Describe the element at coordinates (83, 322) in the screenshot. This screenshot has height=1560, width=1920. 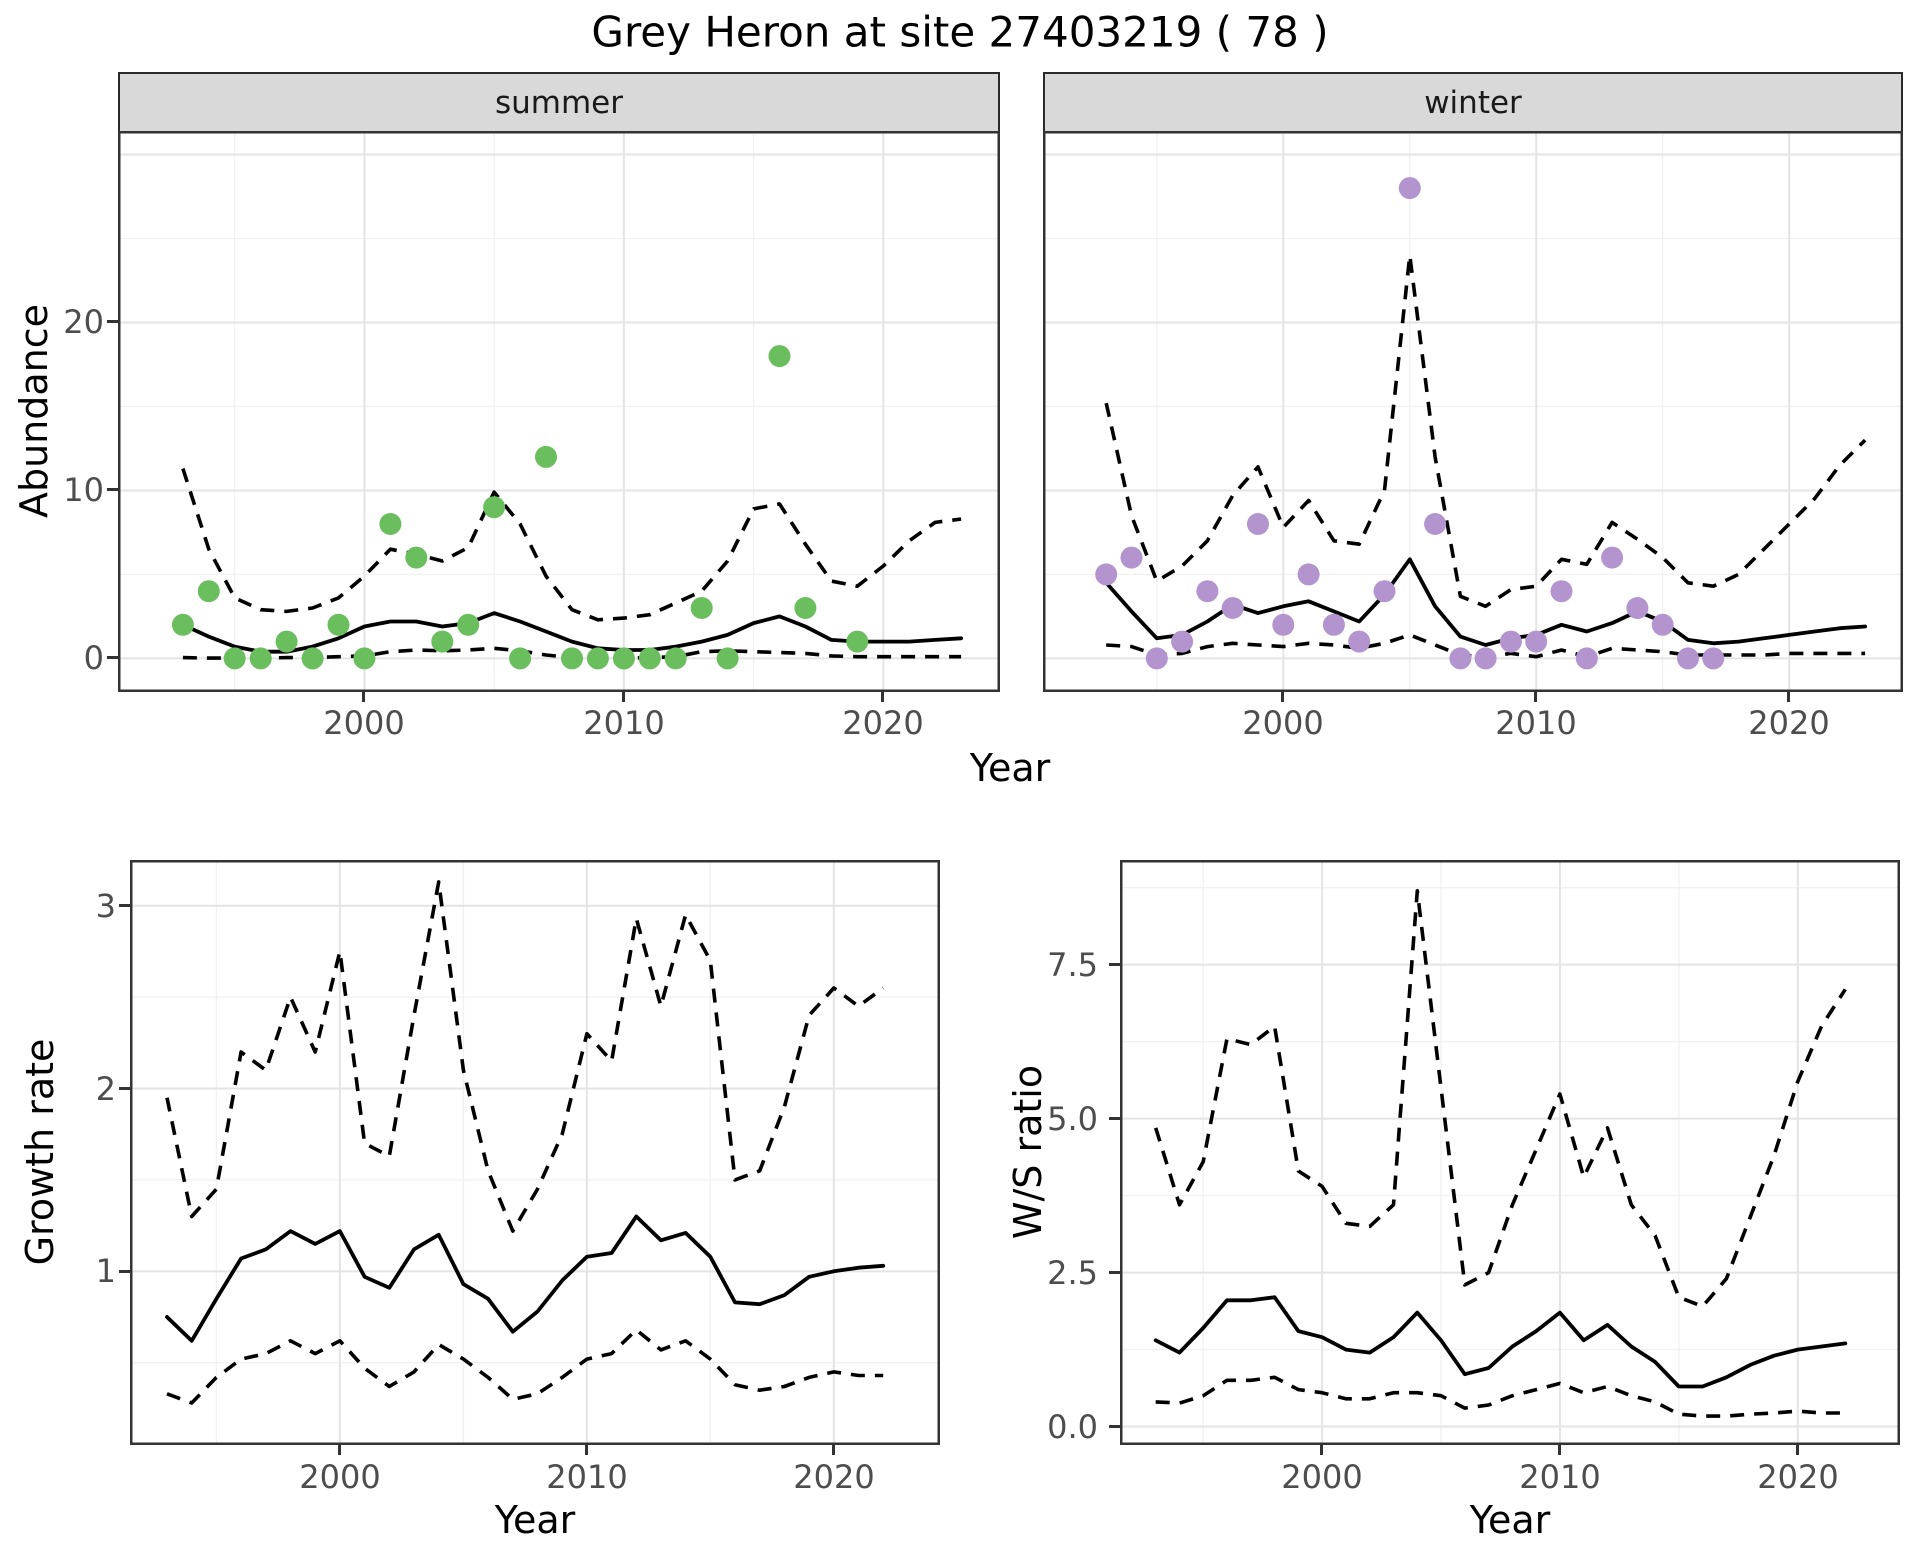
I see `abundance-ytick-20: 20` at that location.